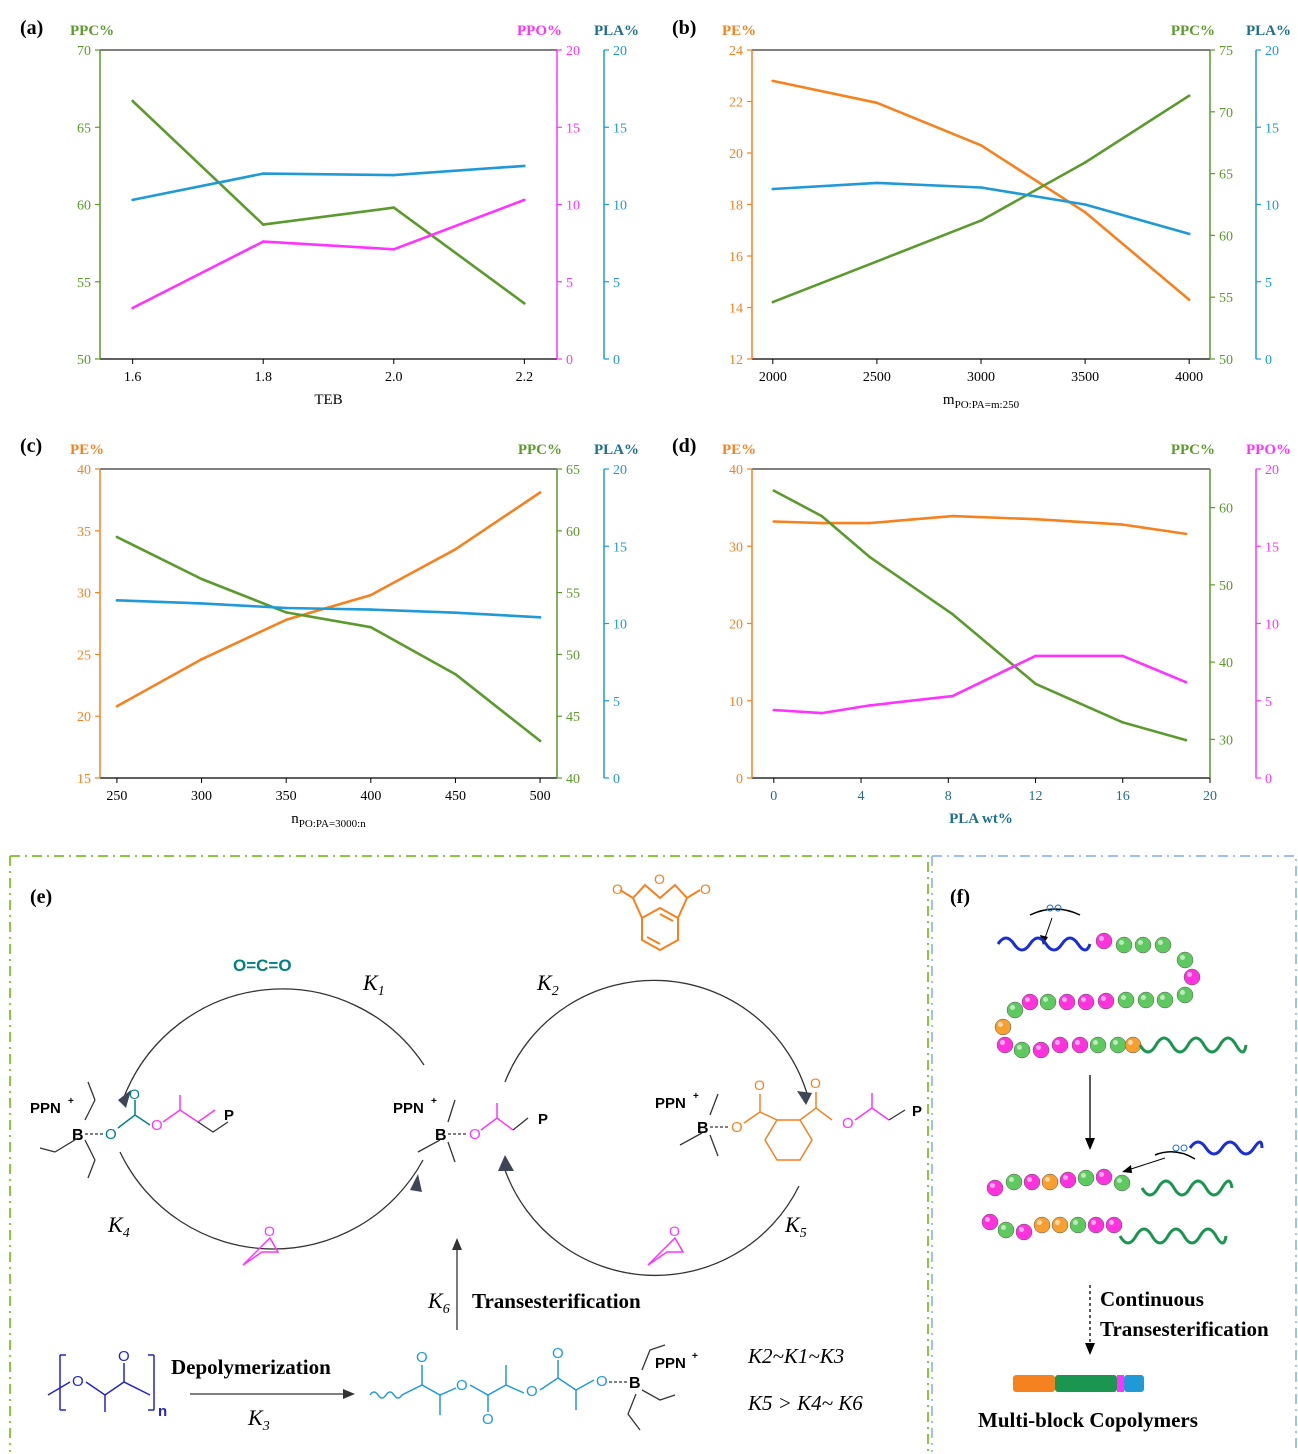 This screenshot has width=1298, height=1454. What do you see at coordinates (861, 796) in the screenshot?
I see `x-tick-label: 4` at bounding box center [861, 796].